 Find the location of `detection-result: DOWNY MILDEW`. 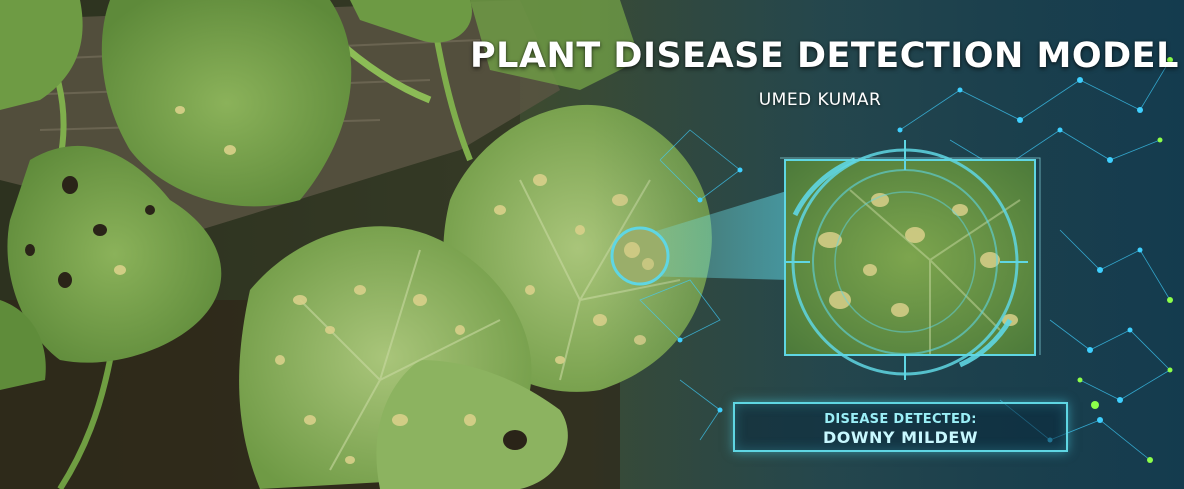

detection-result: DOWNY MILDEW is located at coordinates (900, 437).